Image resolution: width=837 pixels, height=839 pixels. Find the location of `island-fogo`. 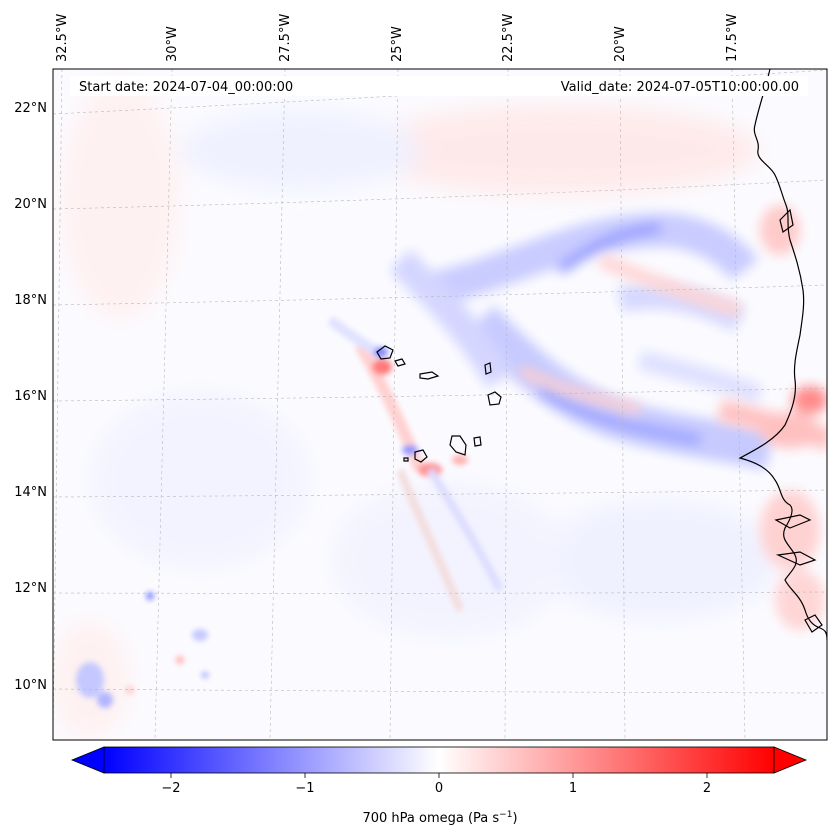

island-fogo is located at coordinates (421, 456).